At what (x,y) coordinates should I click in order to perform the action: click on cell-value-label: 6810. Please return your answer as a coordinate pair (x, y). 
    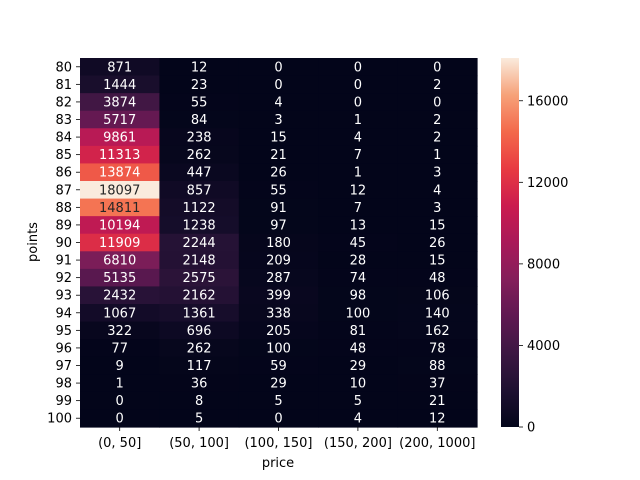
    Looking at the image, I should click on (119, 261).